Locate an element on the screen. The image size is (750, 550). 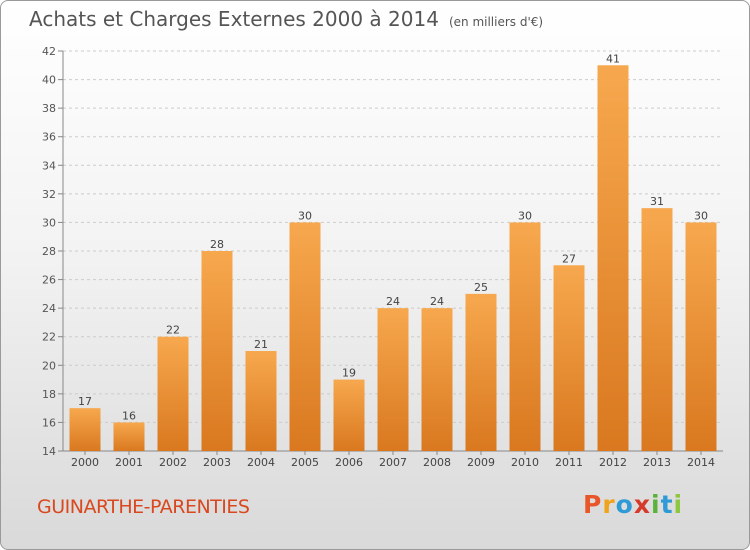
proxiti-logo: Proxiti is located at coordinates (633, 504).